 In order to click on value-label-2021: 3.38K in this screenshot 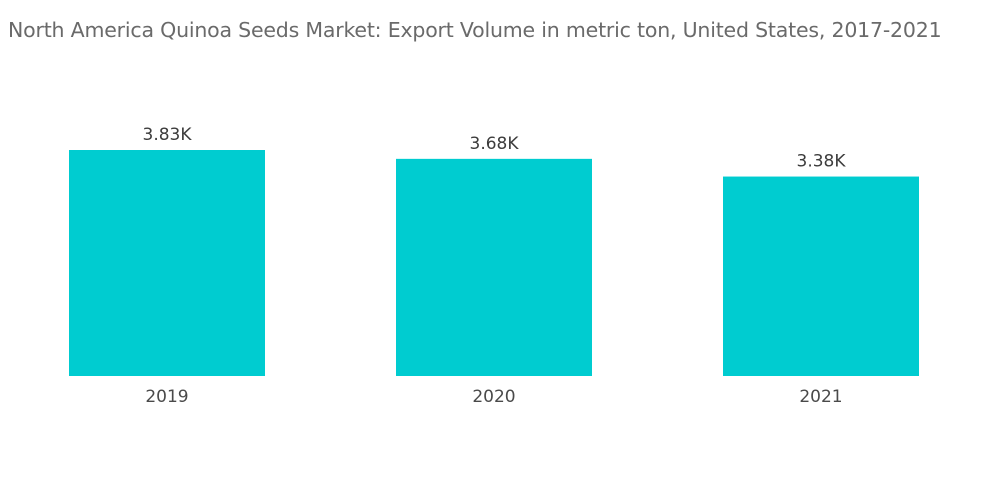, I will do `click(822, 162)`.